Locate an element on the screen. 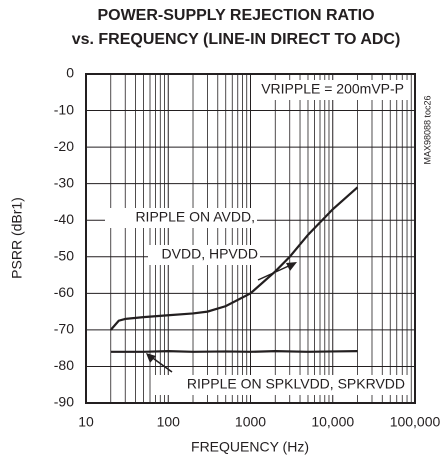 This screenshot has width=446, height=464. x-tick-label: 100 is located at coordinates (169, 422).